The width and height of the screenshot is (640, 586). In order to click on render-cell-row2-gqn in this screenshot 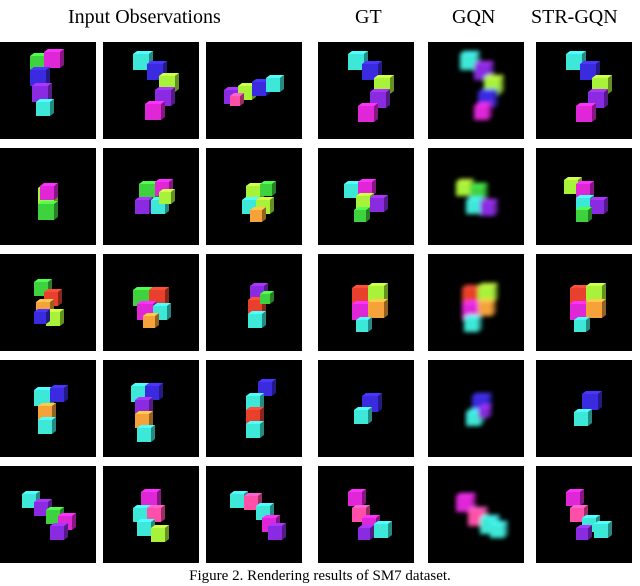, I will do `click(476, 196)`.